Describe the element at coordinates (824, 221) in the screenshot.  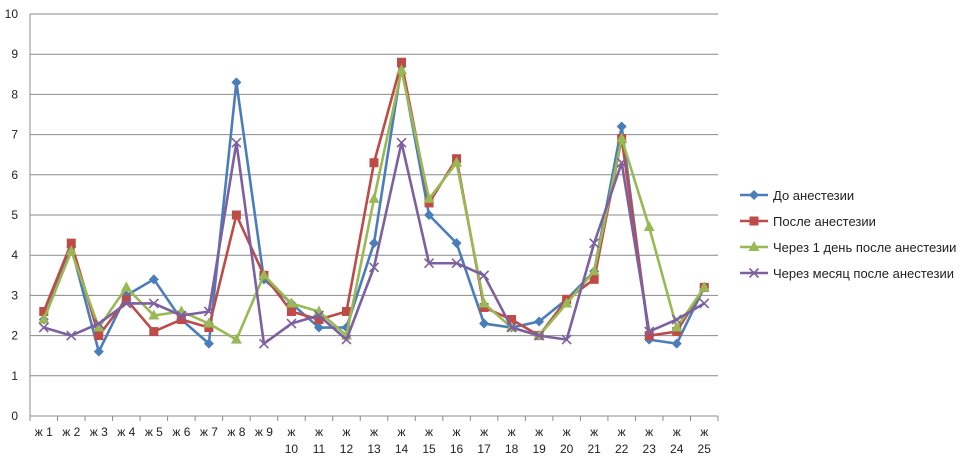
I see `legend-label-series-2: После анестезии` at that location.